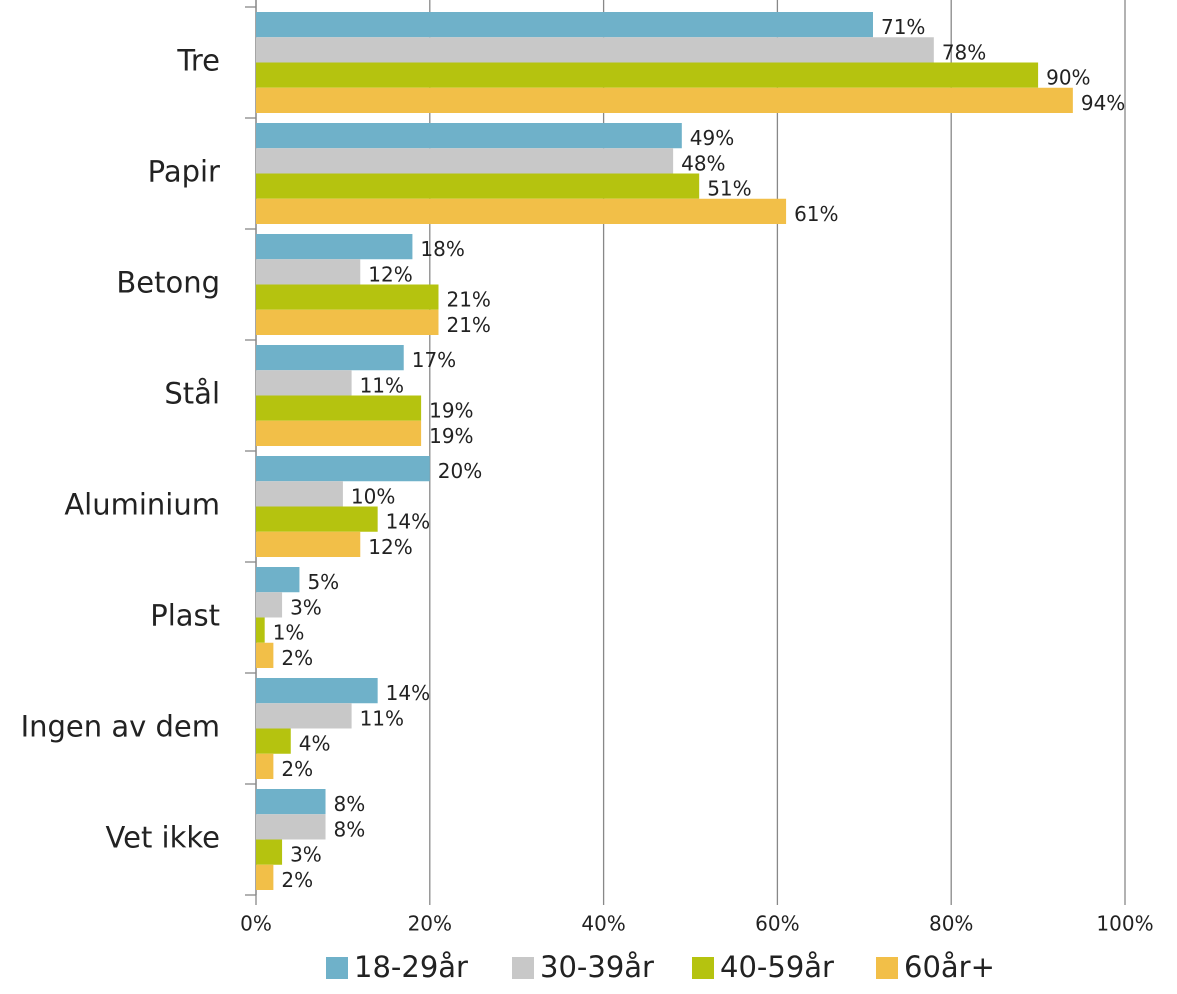  I want to click on data-label: 49%, so click(712, 138).